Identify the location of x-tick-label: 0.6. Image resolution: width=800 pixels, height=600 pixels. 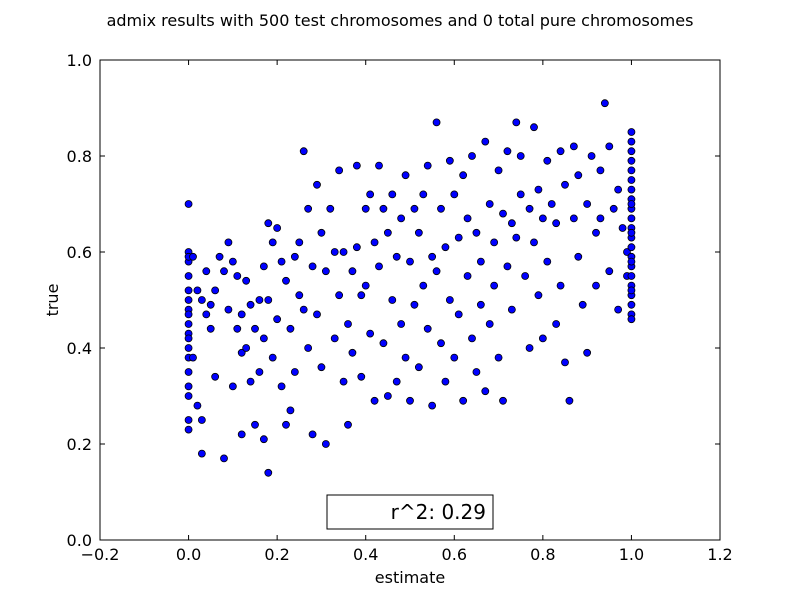
(454, 554).